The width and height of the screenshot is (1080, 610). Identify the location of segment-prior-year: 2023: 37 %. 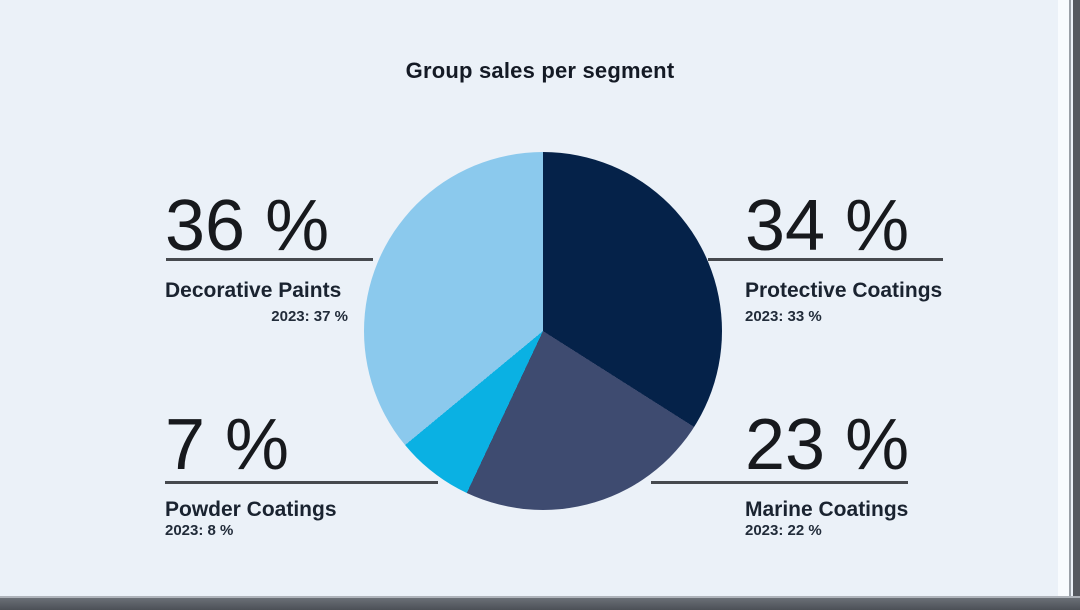
(309, 316).